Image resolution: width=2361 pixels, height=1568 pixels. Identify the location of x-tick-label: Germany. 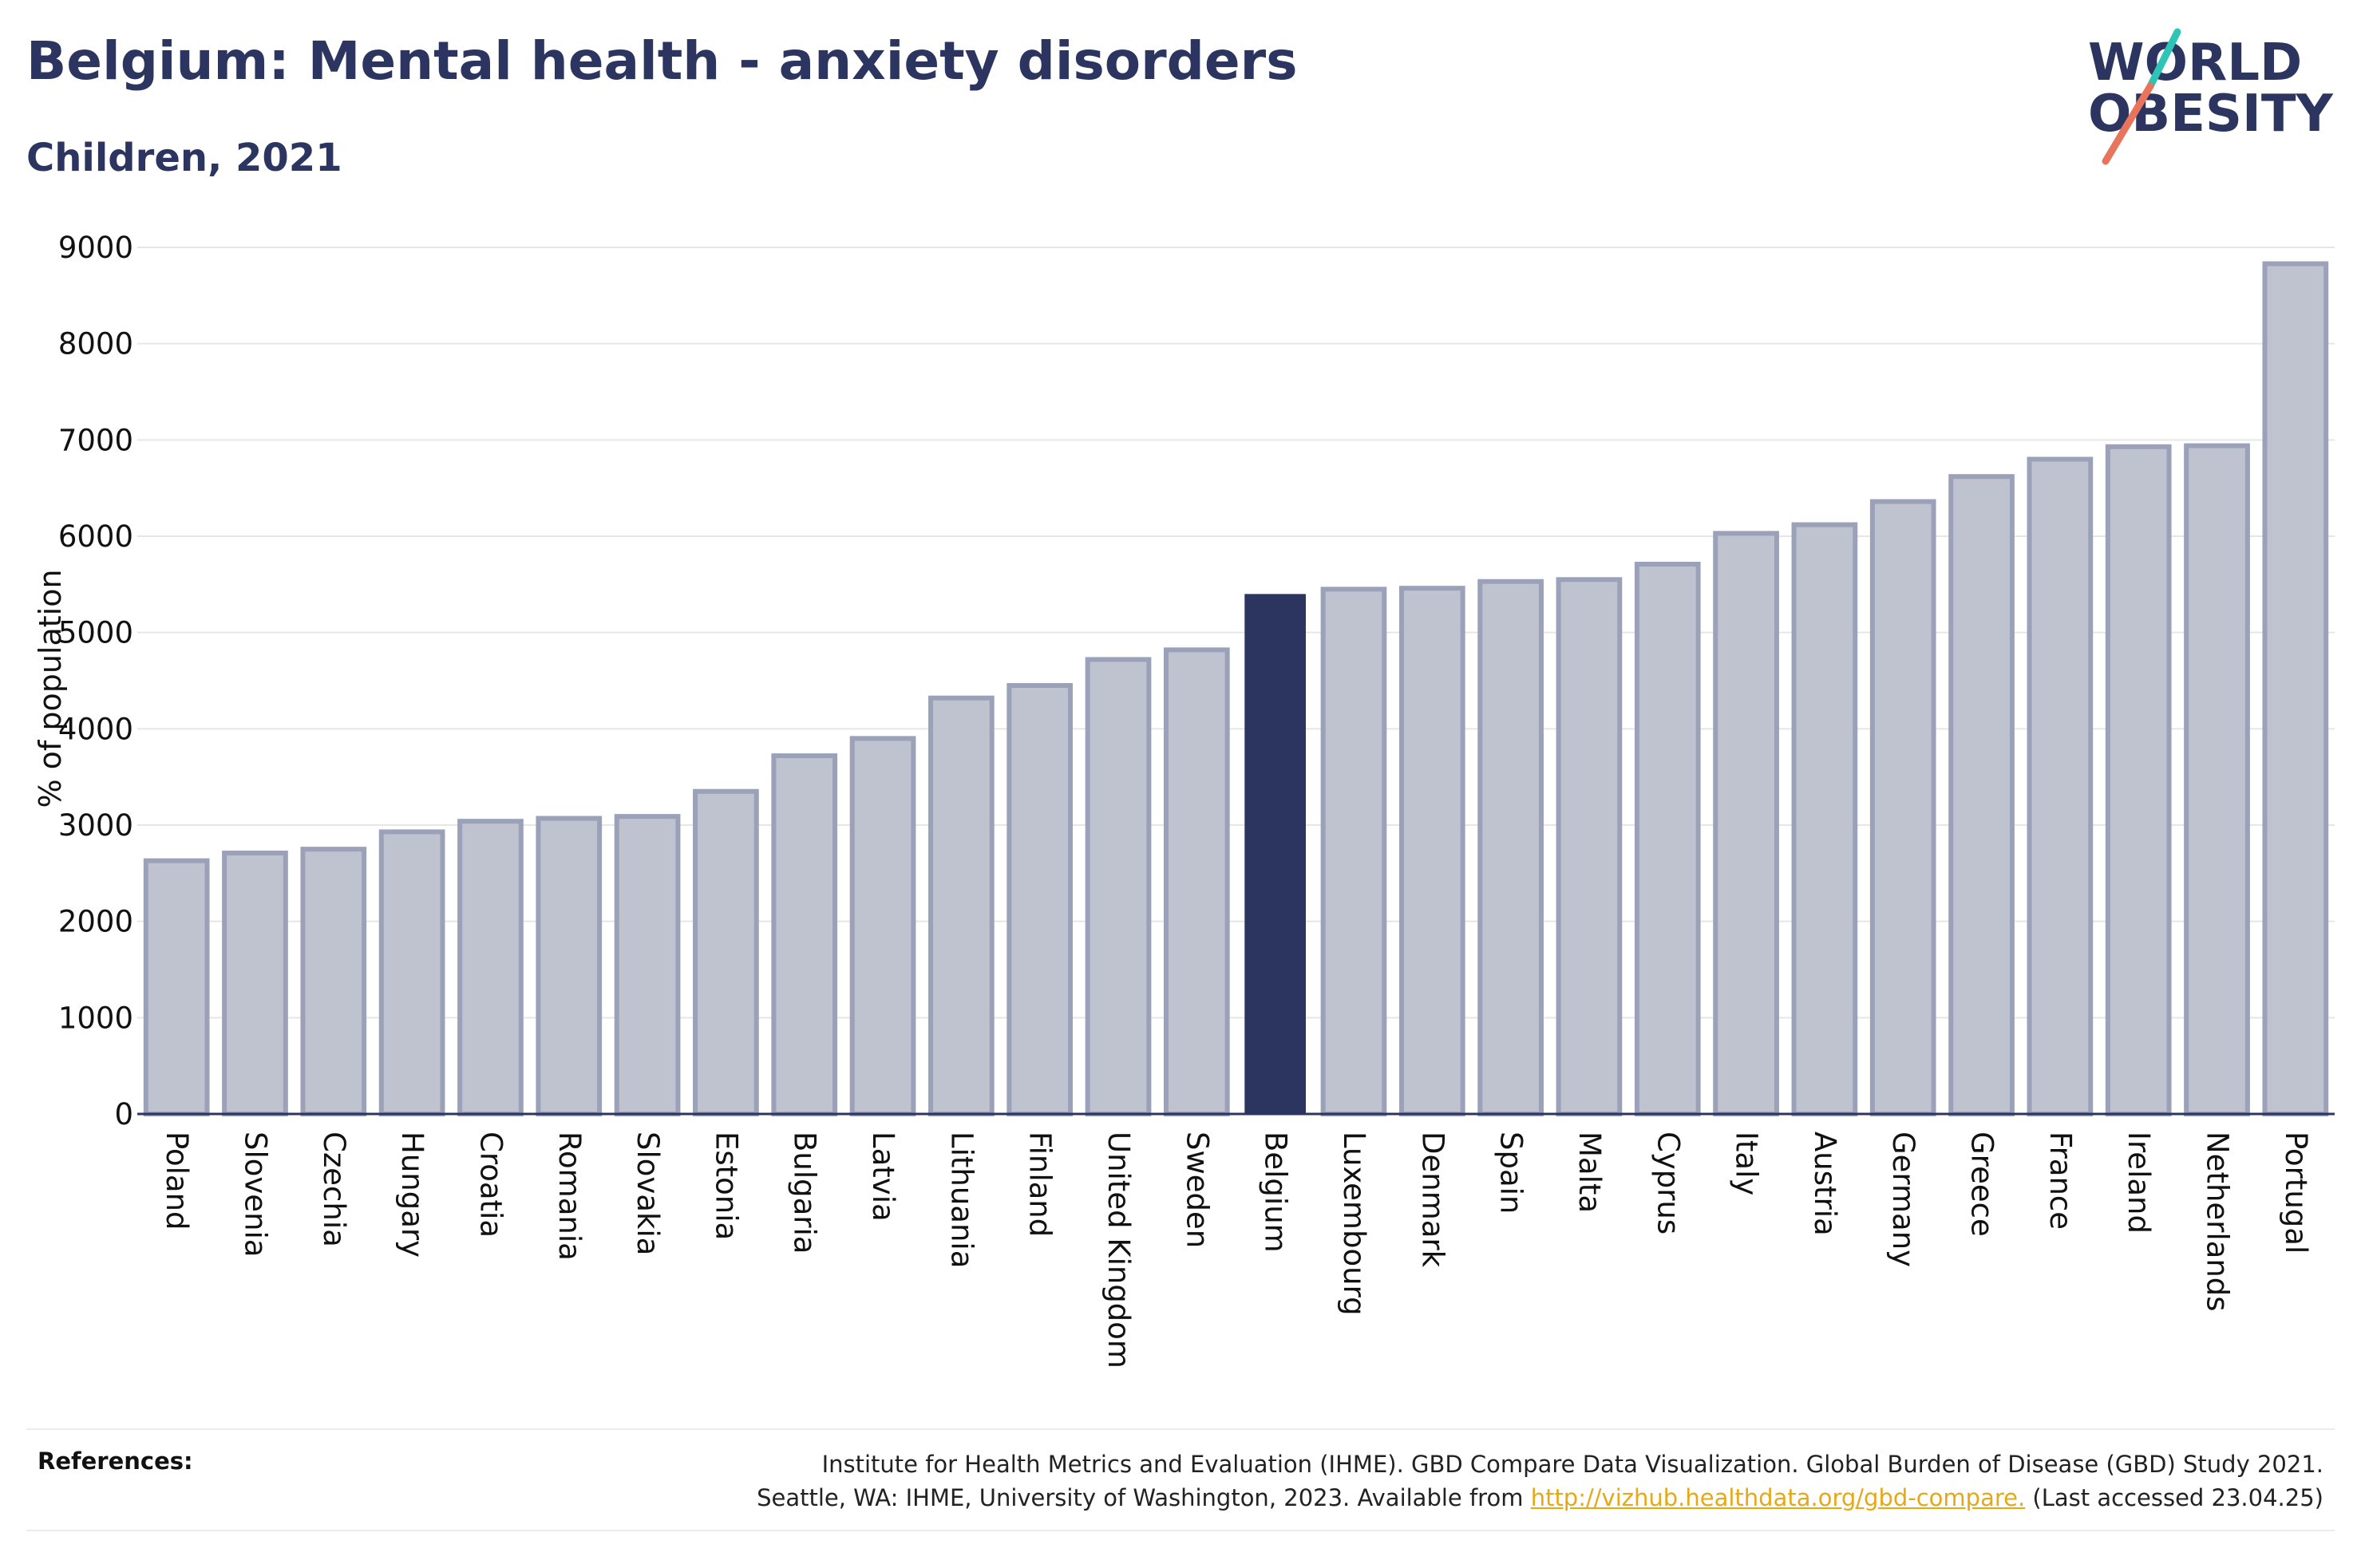
(1903, 1199).